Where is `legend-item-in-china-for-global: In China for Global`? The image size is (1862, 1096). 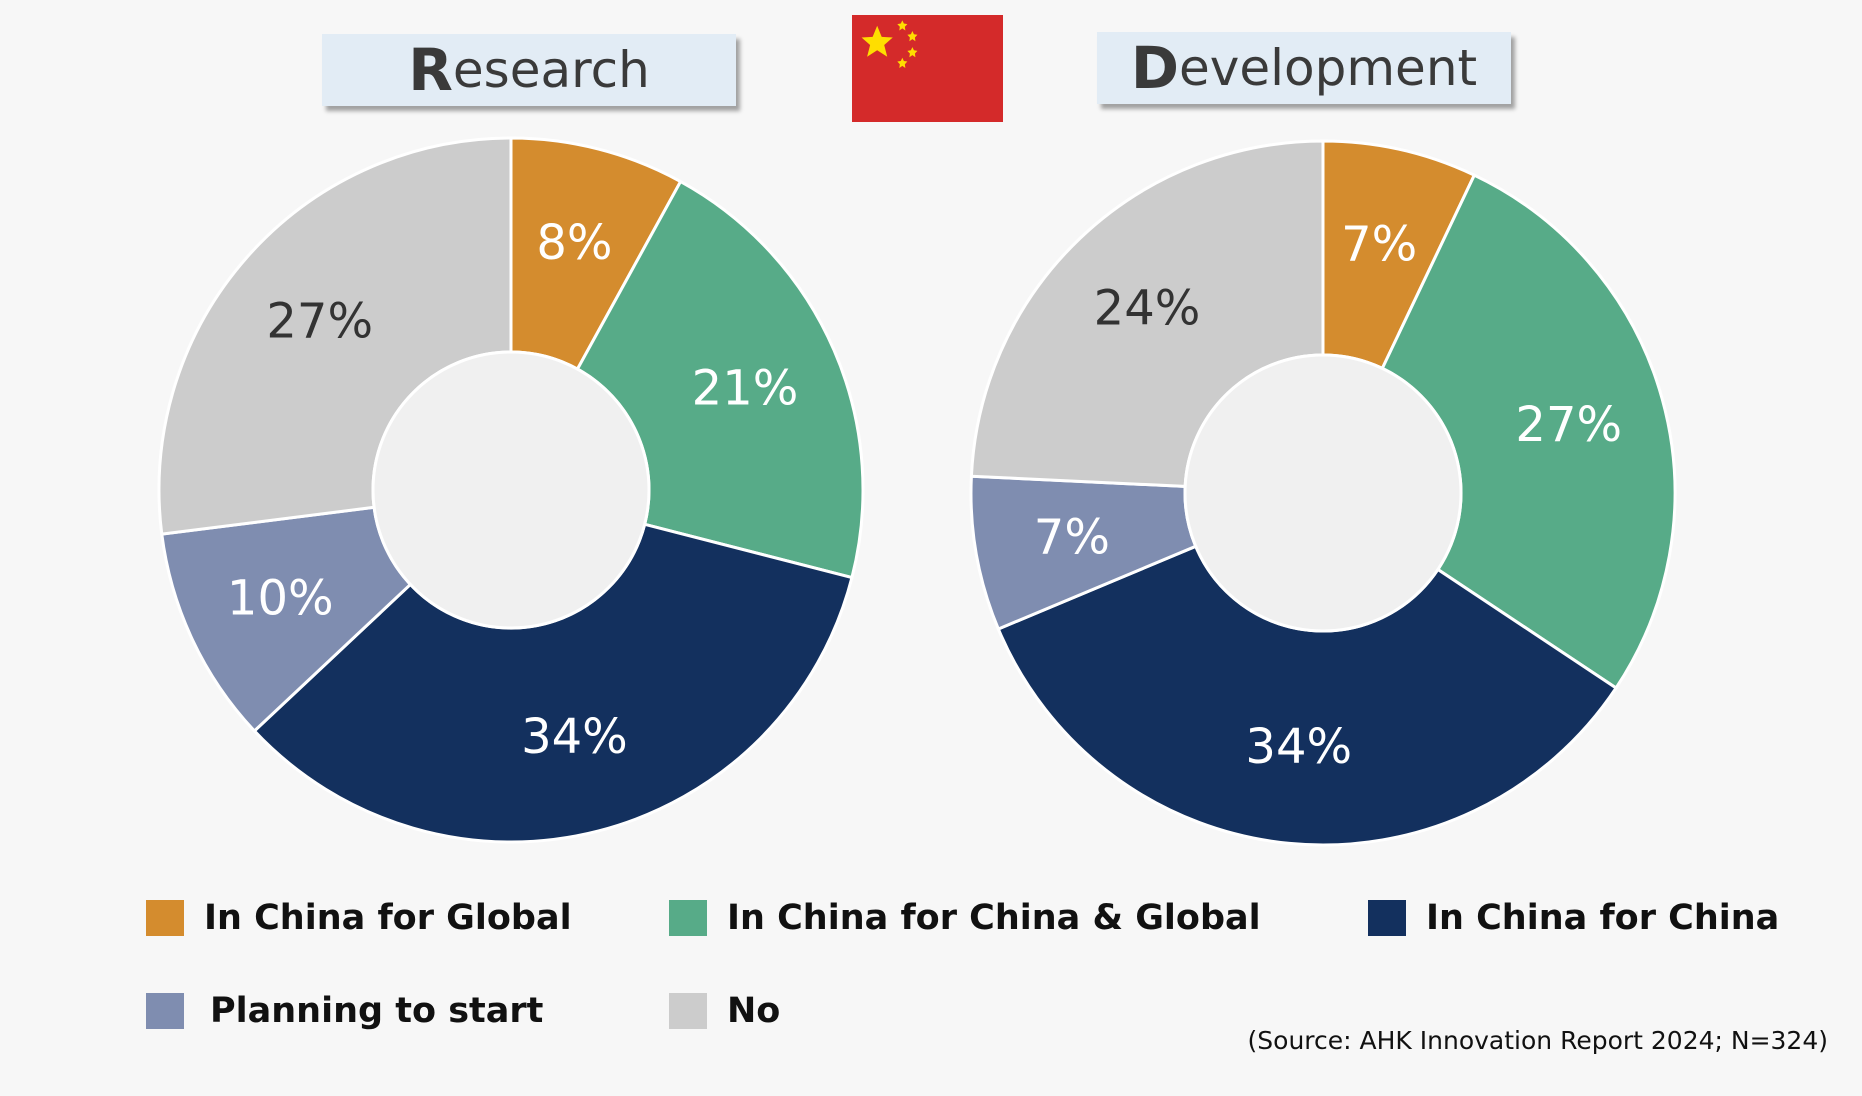
legend-item-in-china-for-global: In China for Global is located at coordinates (359, 918).